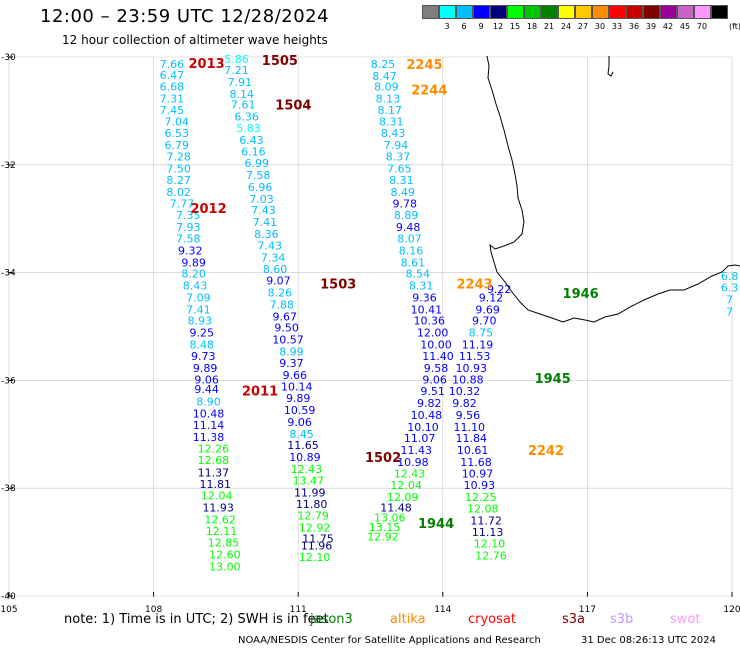  I want to click on wave-height-reading: 6.96, so click(260, 187).